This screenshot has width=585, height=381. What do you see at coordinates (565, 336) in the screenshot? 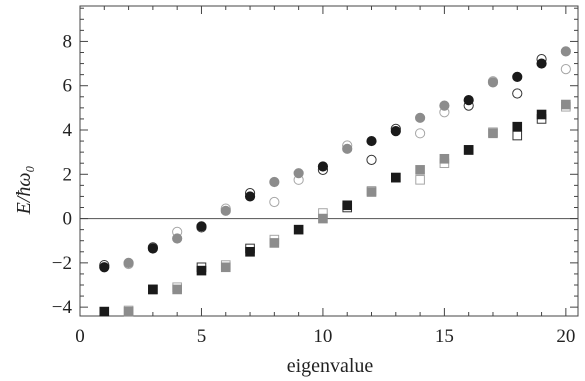
I see `x-tick-label: 20` at bounding box center [565, 336].